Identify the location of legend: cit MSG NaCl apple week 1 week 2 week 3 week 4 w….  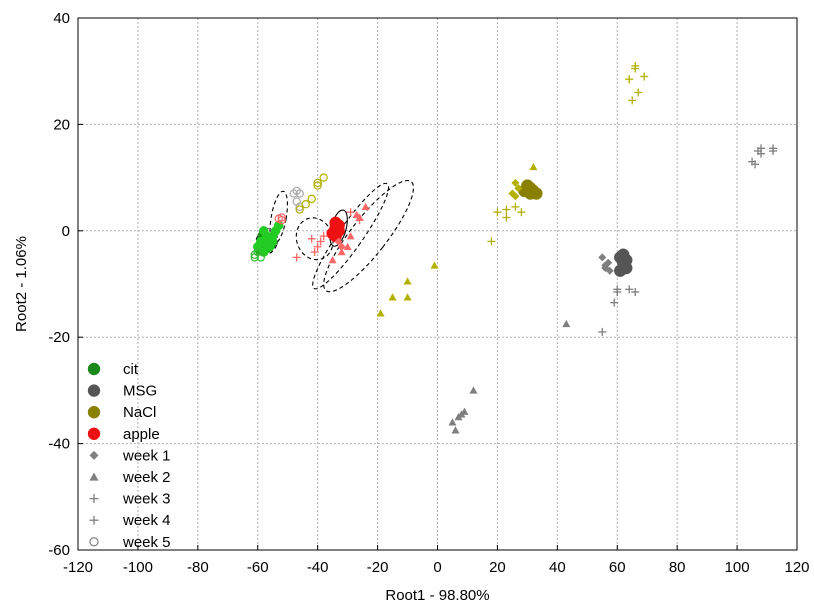
(129, 456).